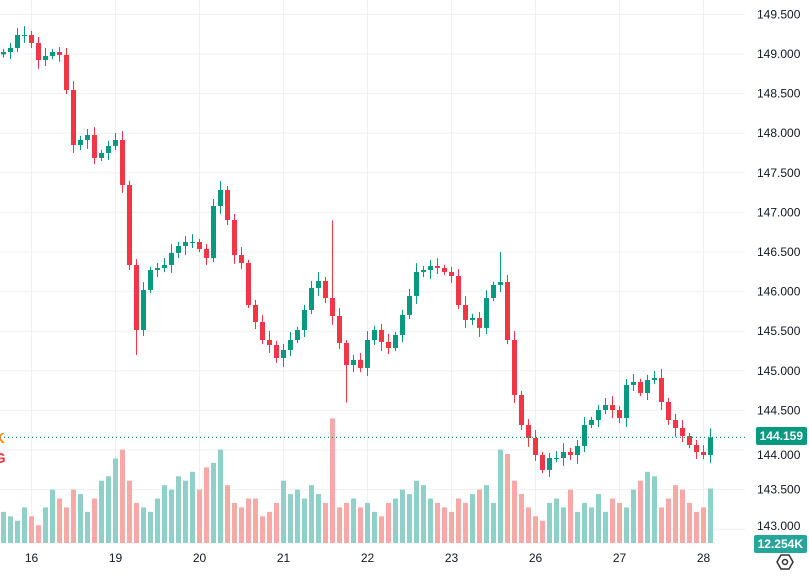 The width and height of the screenshot is (809, 577). Describe the element at coordinates (781, 436) in the screenshot. I see `last-price-badge: 144.159` at that location.